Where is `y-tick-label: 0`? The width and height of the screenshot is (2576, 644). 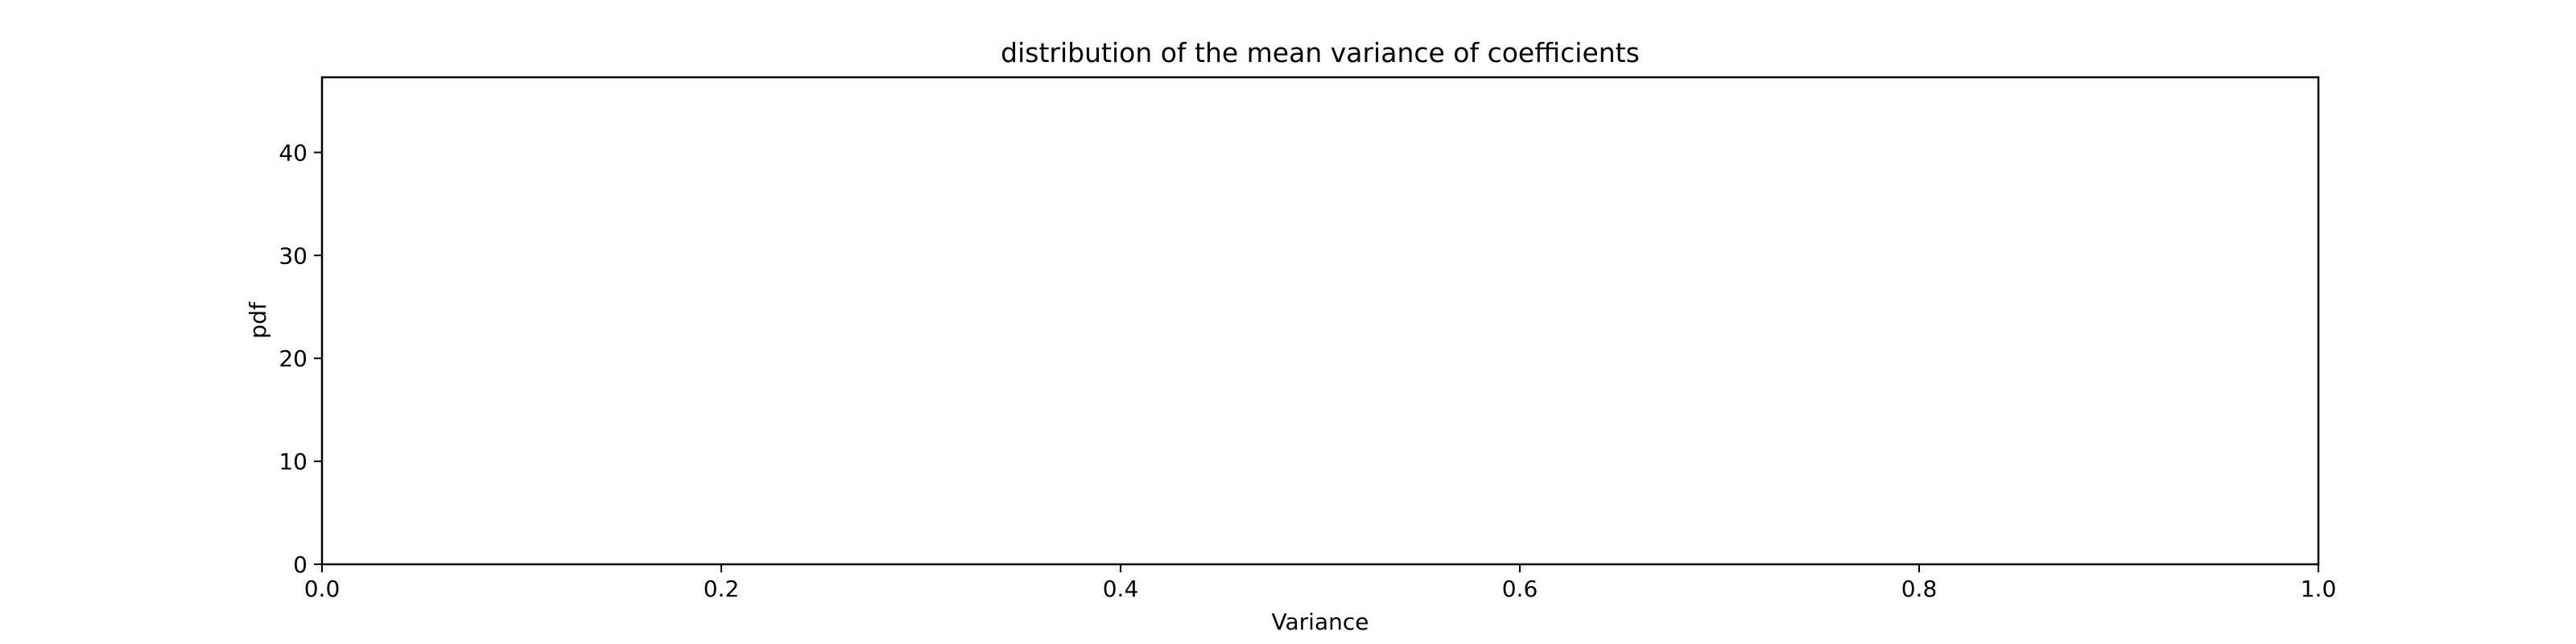
y-tick-label: 0 is located at coordinates (300, 564).